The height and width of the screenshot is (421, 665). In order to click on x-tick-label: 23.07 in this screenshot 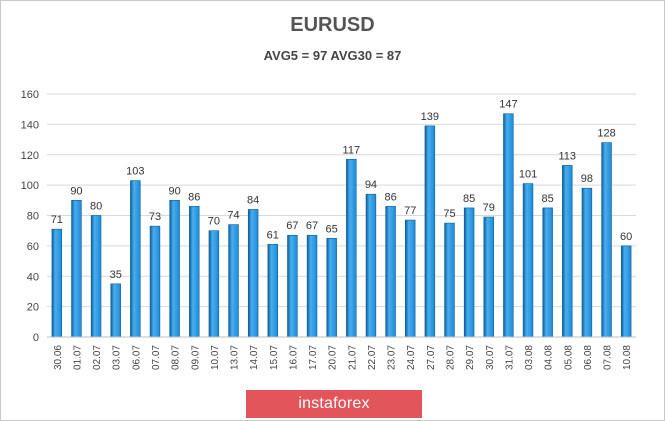, I will do `click(392, 357)`.